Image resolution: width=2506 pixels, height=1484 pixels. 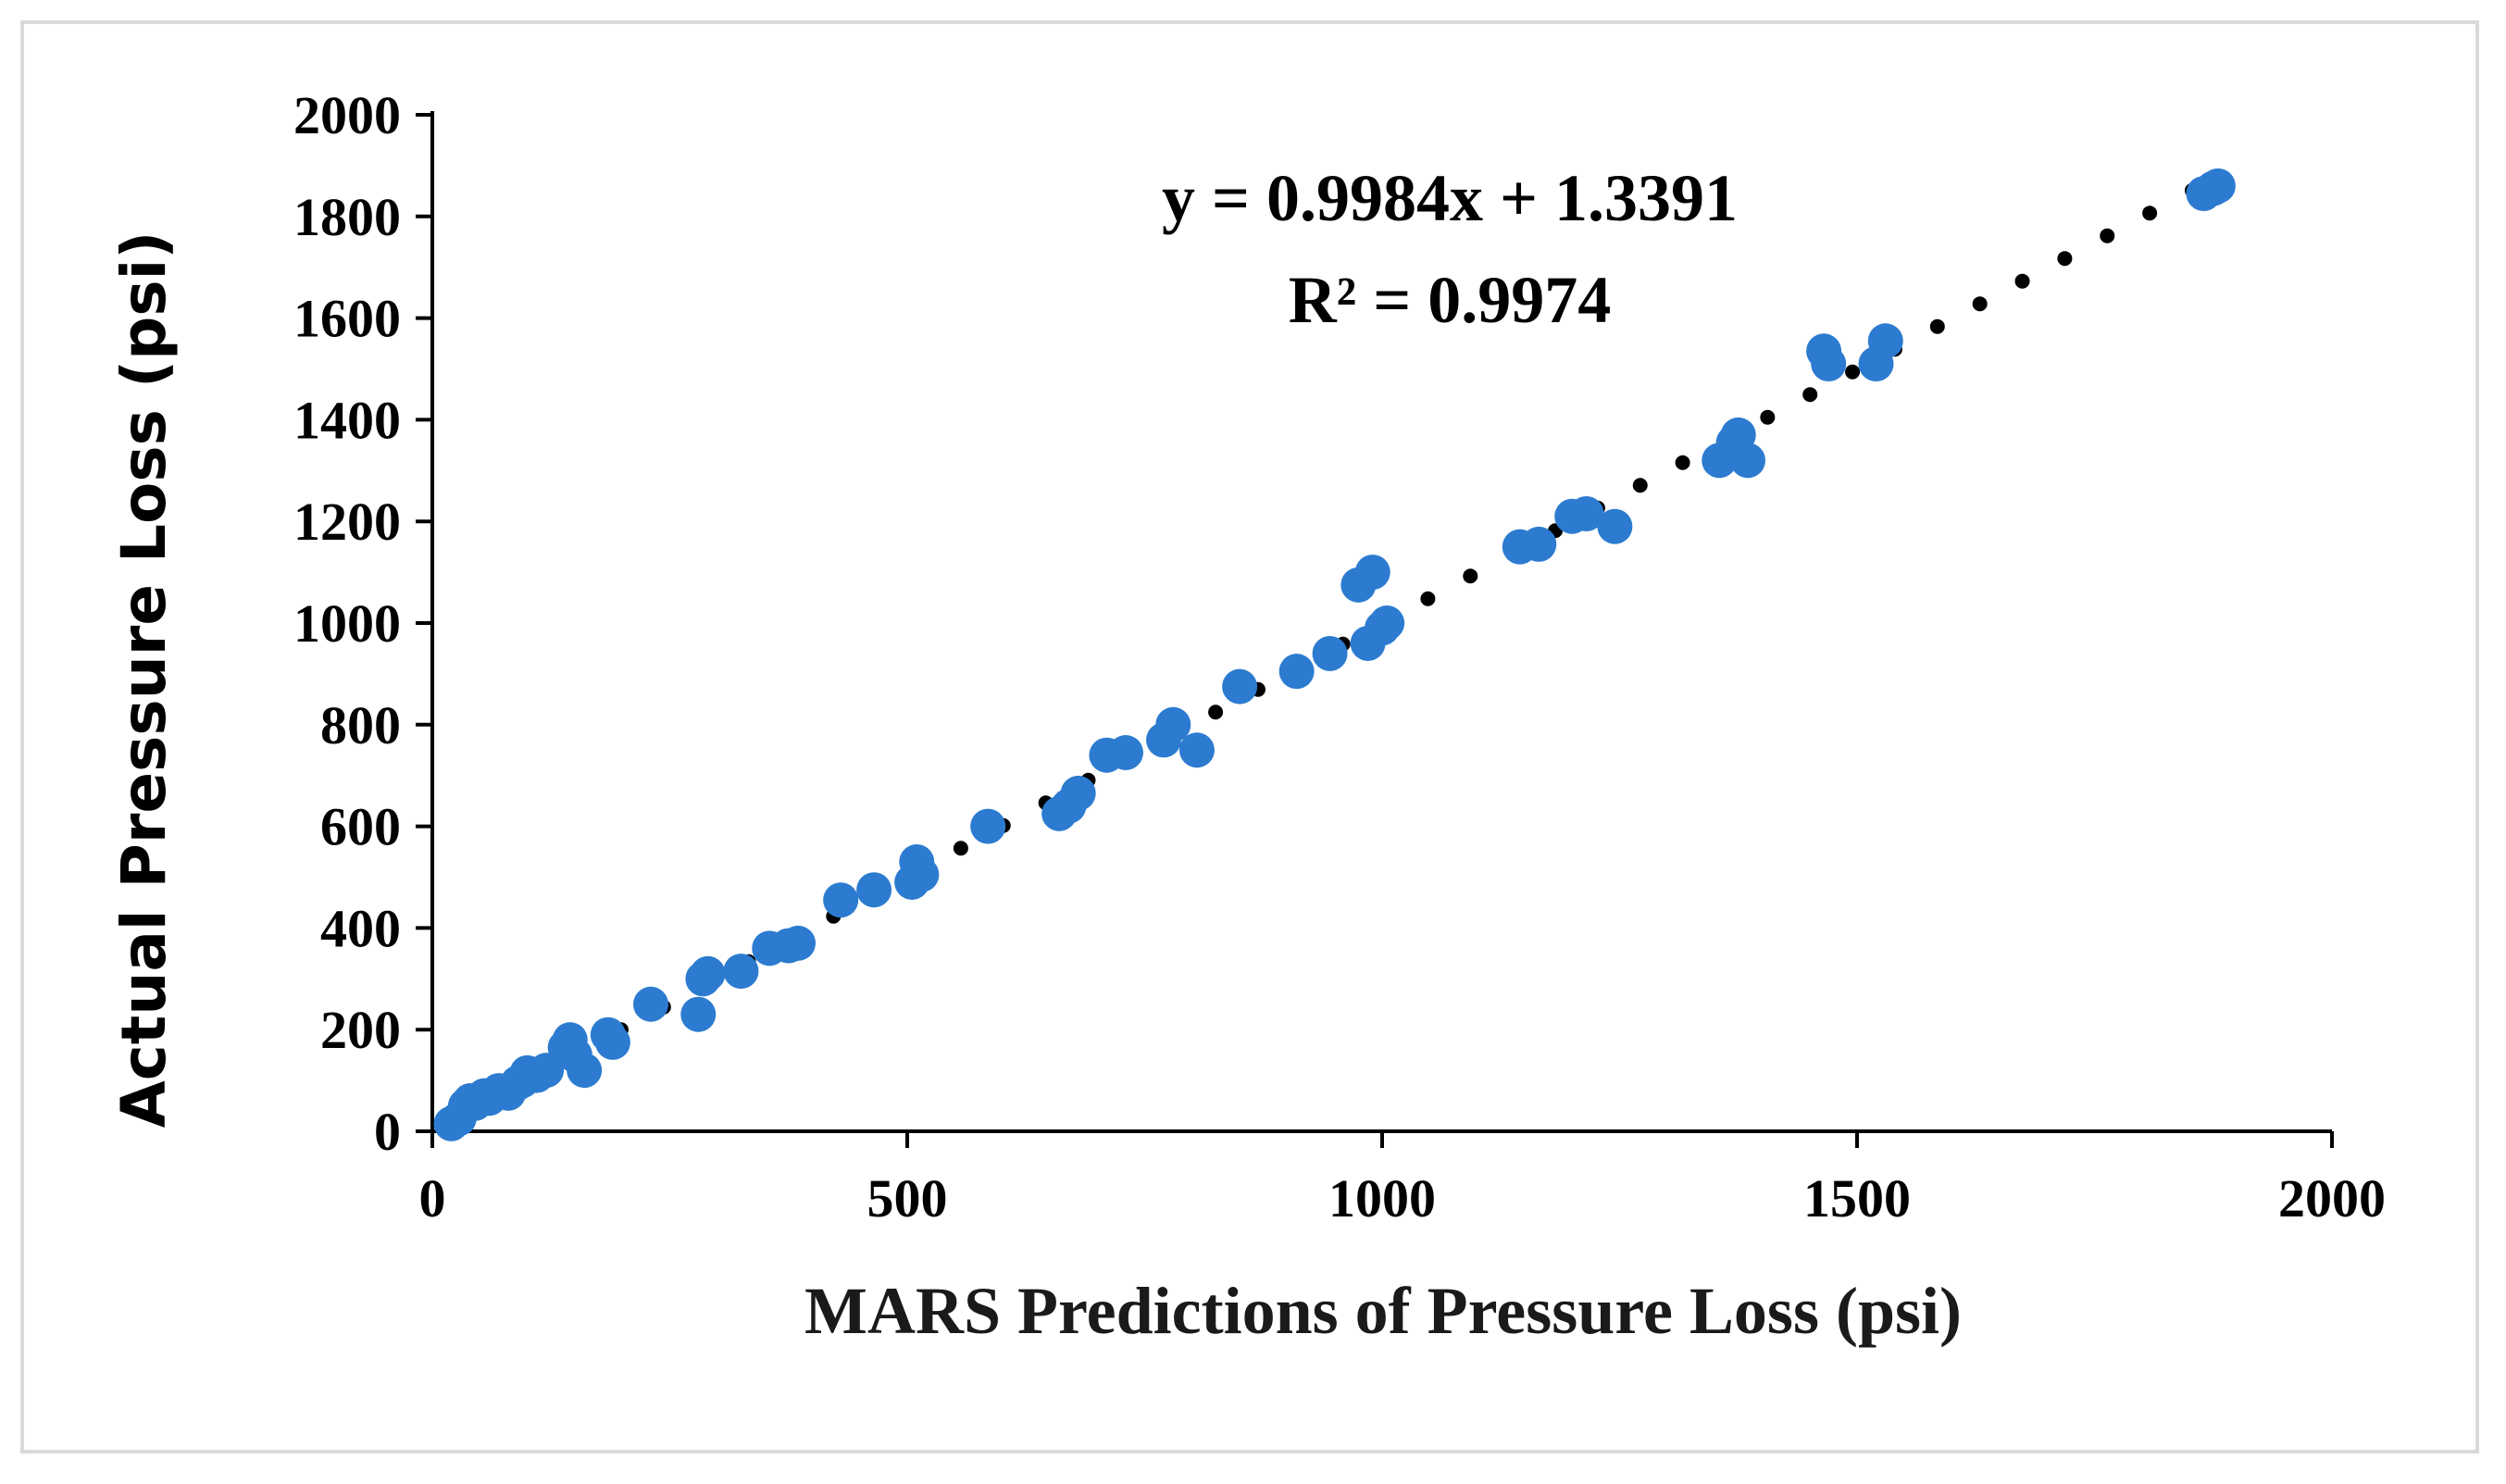 I want to click on x-tick-label: 1000, so click(x=1382, y=1198).